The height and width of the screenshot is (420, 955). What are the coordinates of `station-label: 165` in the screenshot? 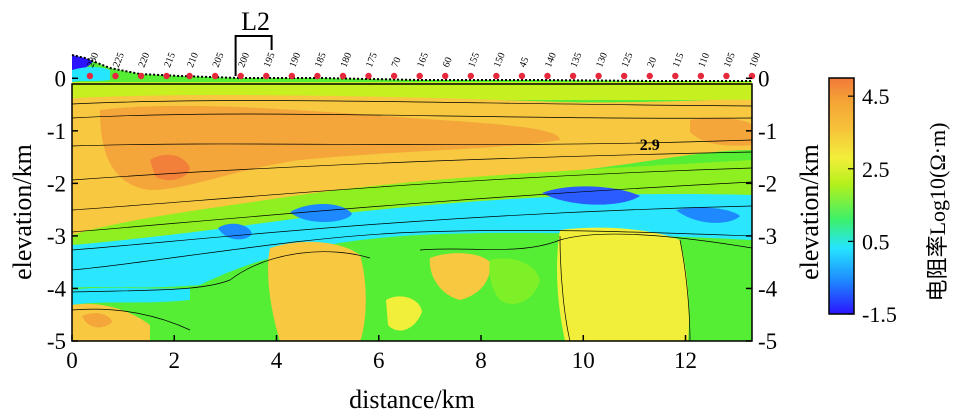 It's located at (423, 60).